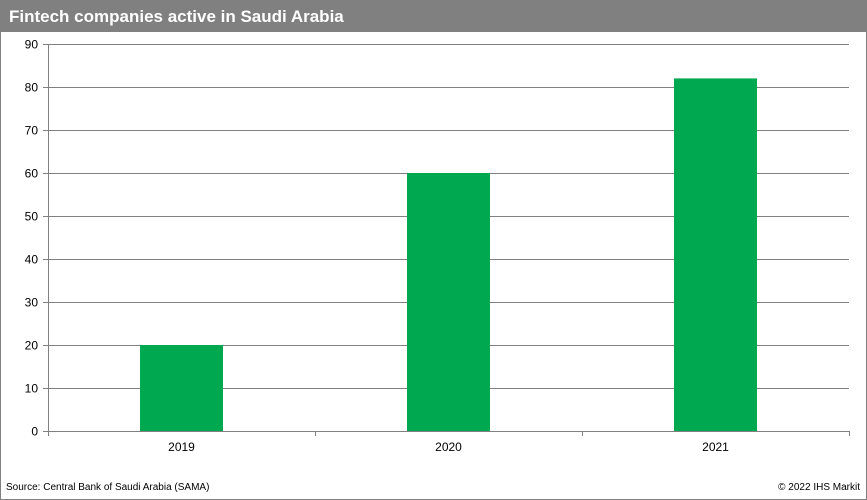 The image size is (867, 500). Describe the element at coordinates (181, 447) in the screenshot. I see `x-tick-label: 2019` at that location.